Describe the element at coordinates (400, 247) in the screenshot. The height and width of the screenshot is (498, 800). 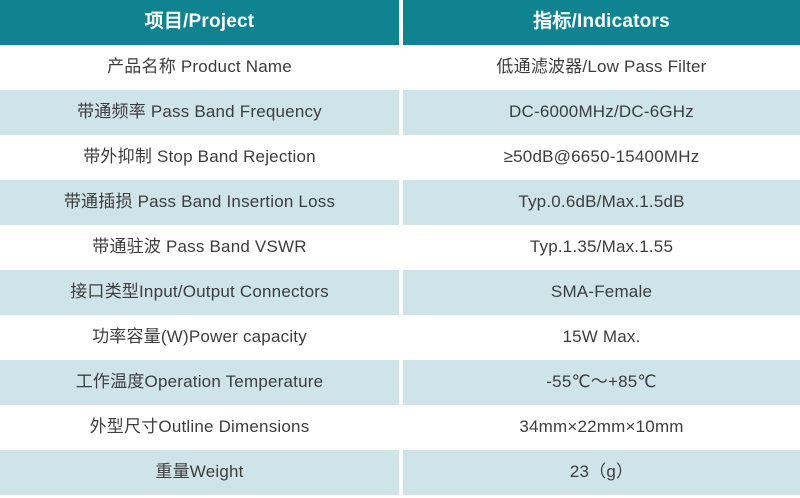
I see `table-row: 带通驻波 Pass Band VSWR Typ.1.35/Max.1.55` at that location.